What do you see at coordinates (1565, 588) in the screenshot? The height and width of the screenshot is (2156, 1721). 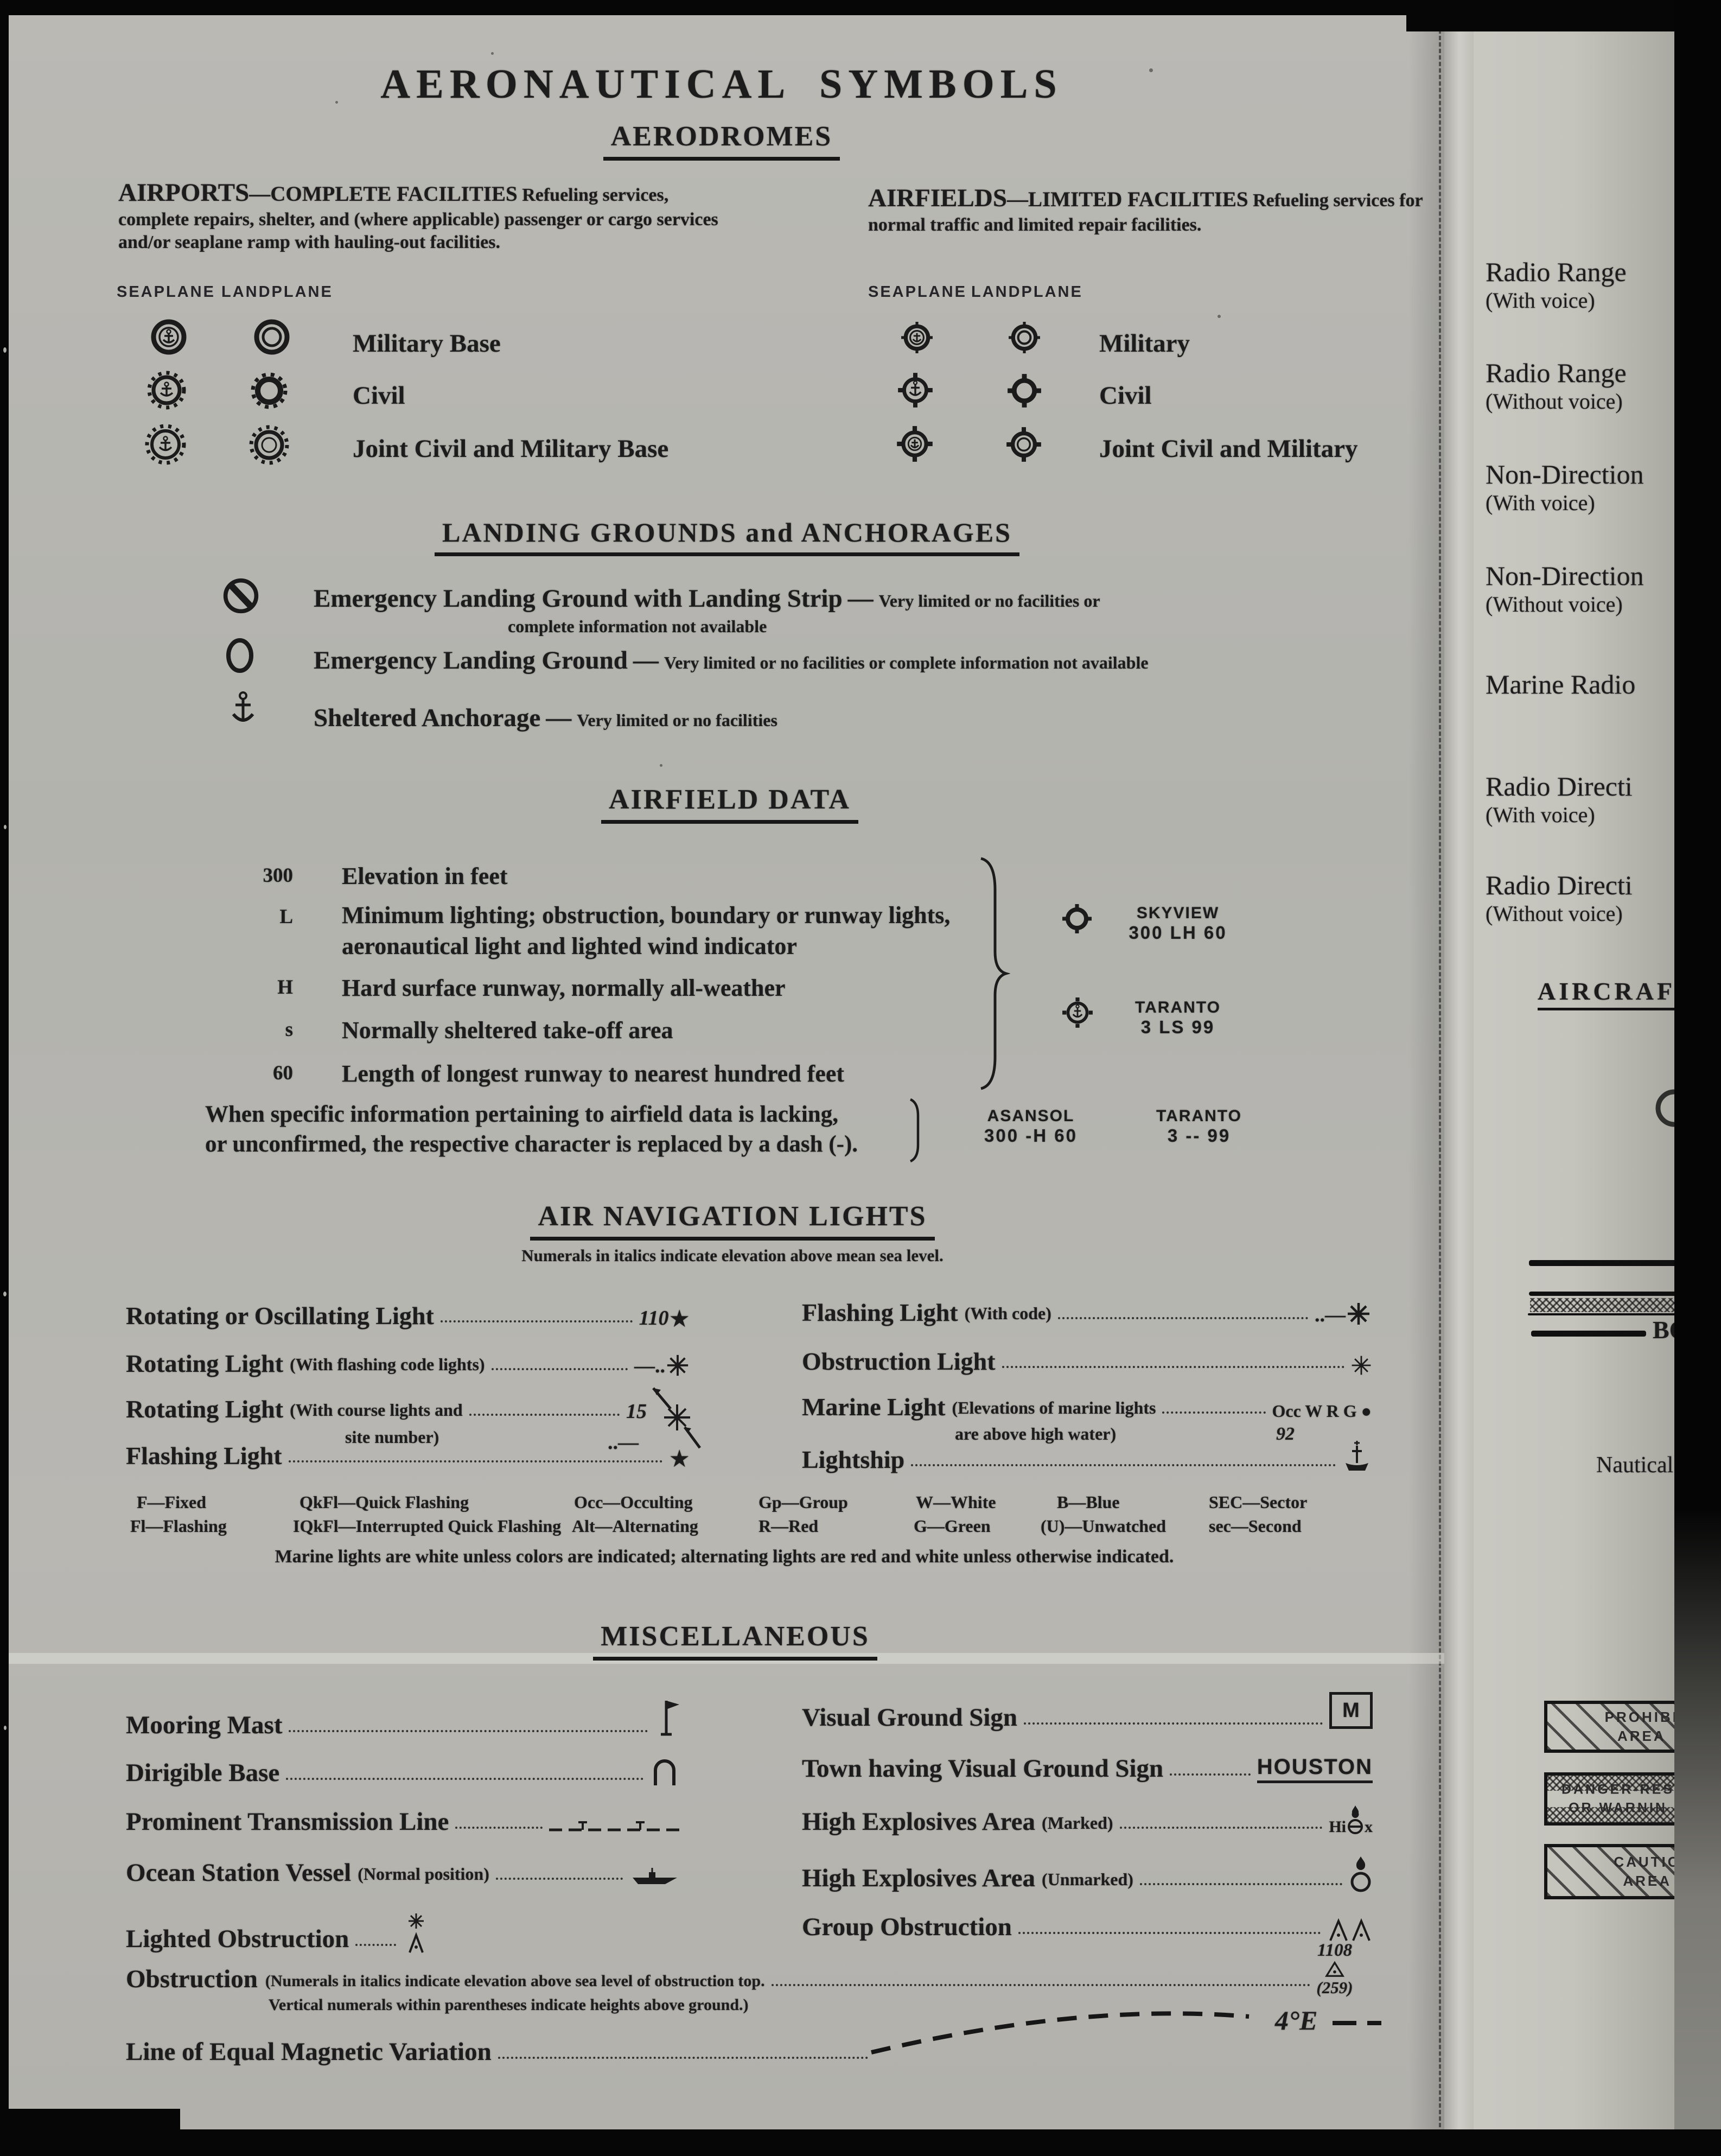 I see `margin-item: Non-Direction (Without voice)` at bounding box center [1565, 588].